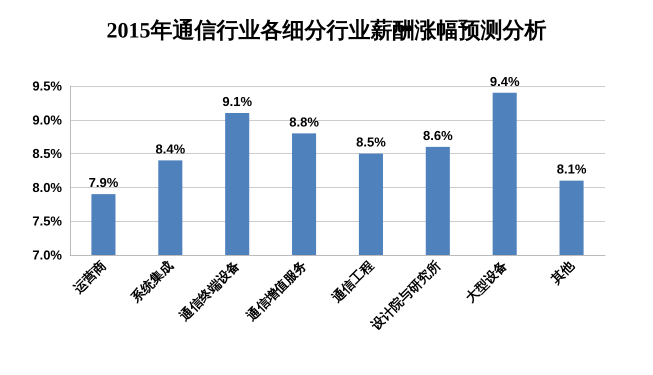  Describe the element at coordinates (47, 154) in the screenshot. I see `y-tick-label: 8.5%` at that location.